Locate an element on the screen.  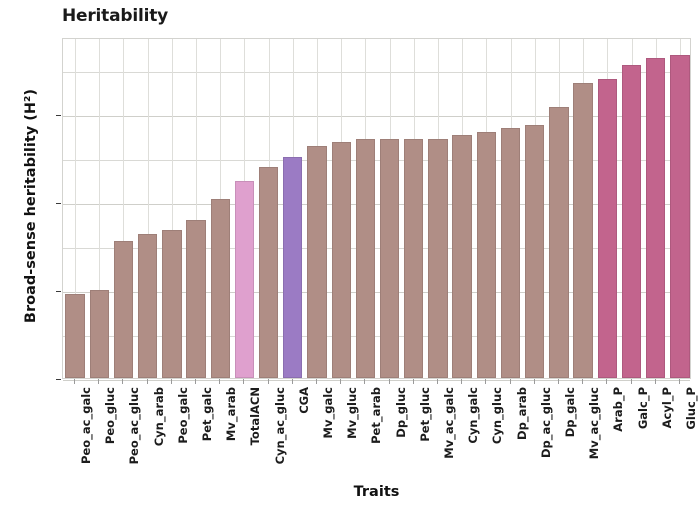
x-tick-label-pet_arab: Pet_arab is located at coordinates (376, 415).